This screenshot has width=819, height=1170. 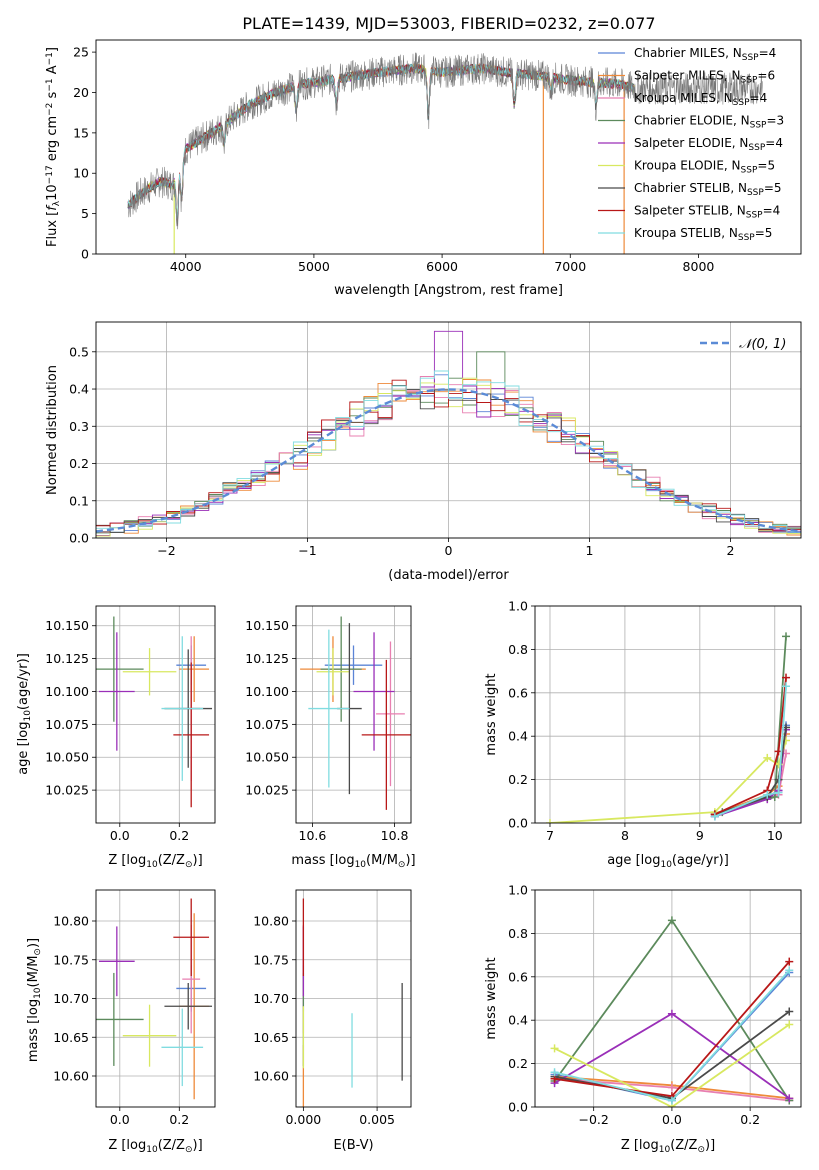 What do you see at coordinates (52, 140) in the screenshot?
I see `y-axis-label-part: erg cm` at bounding box center [52, 140].